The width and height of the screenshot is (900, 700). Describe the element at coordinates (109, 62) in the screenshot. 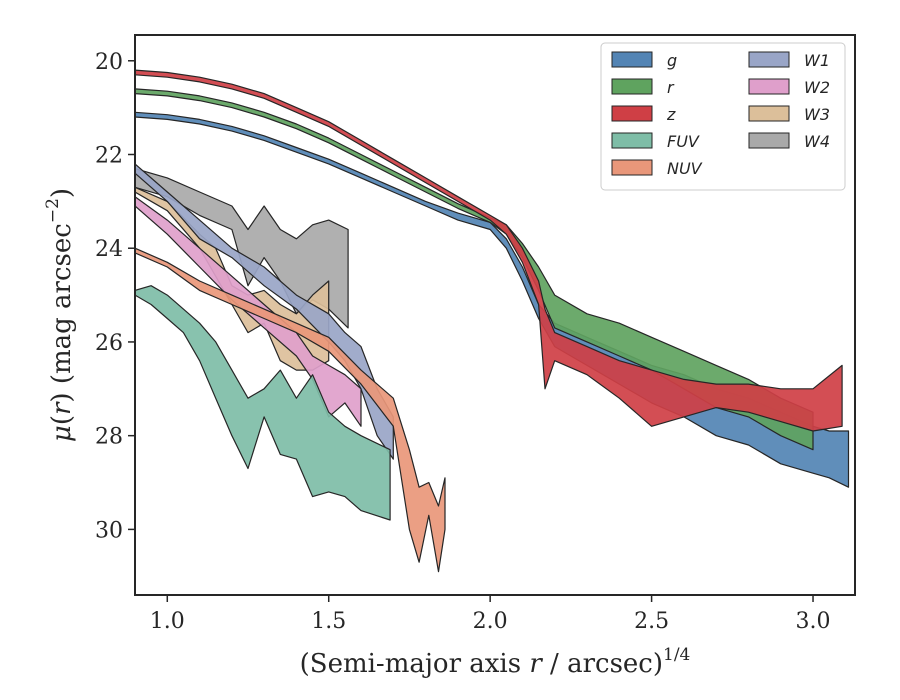

I see `y-tick-label: 20` at that location.